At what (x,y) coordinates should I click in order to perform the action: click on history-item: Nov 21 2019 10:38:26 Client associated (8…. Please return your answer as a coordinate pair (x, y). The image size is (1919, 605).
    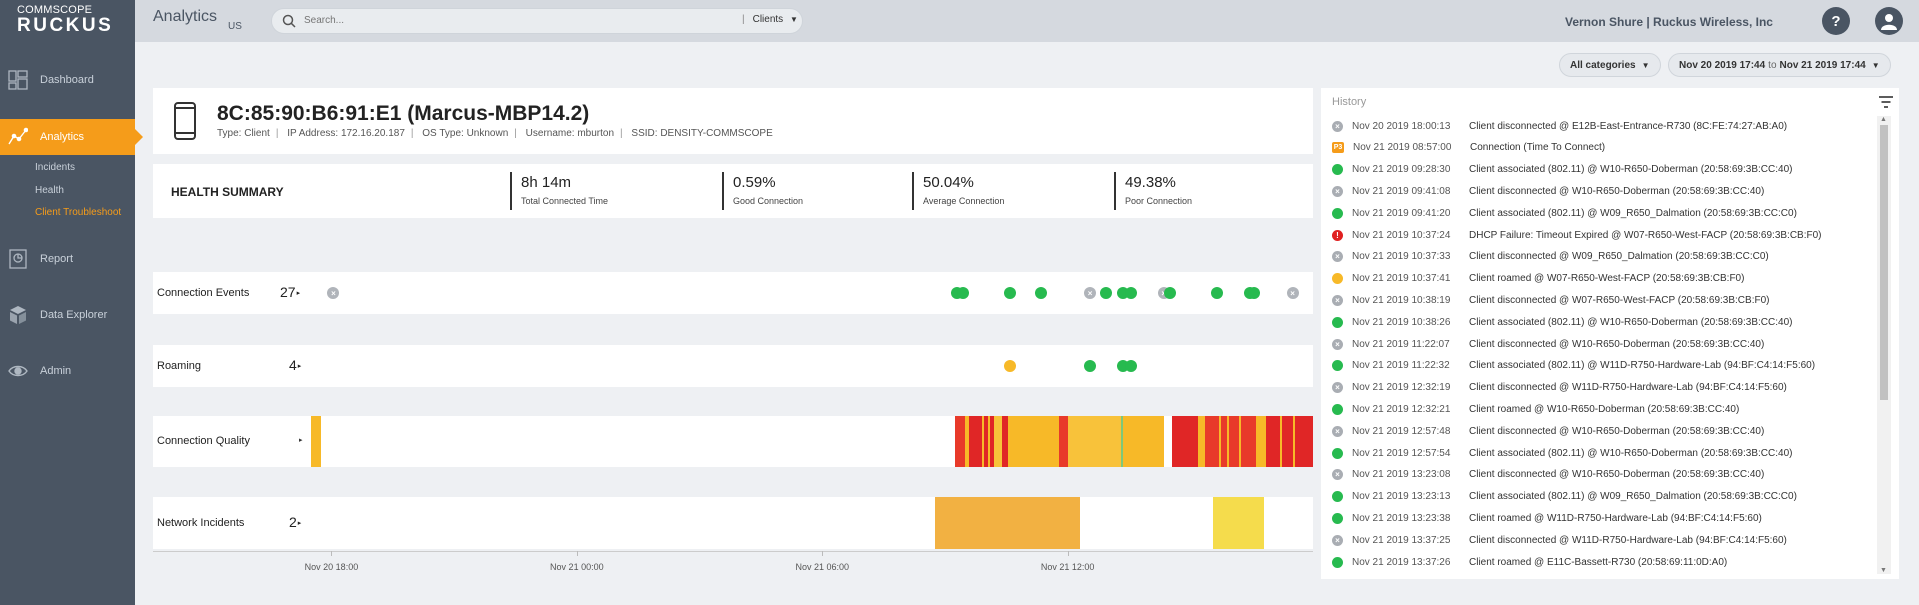
    Looking at the image, I should click on (1602, 322).